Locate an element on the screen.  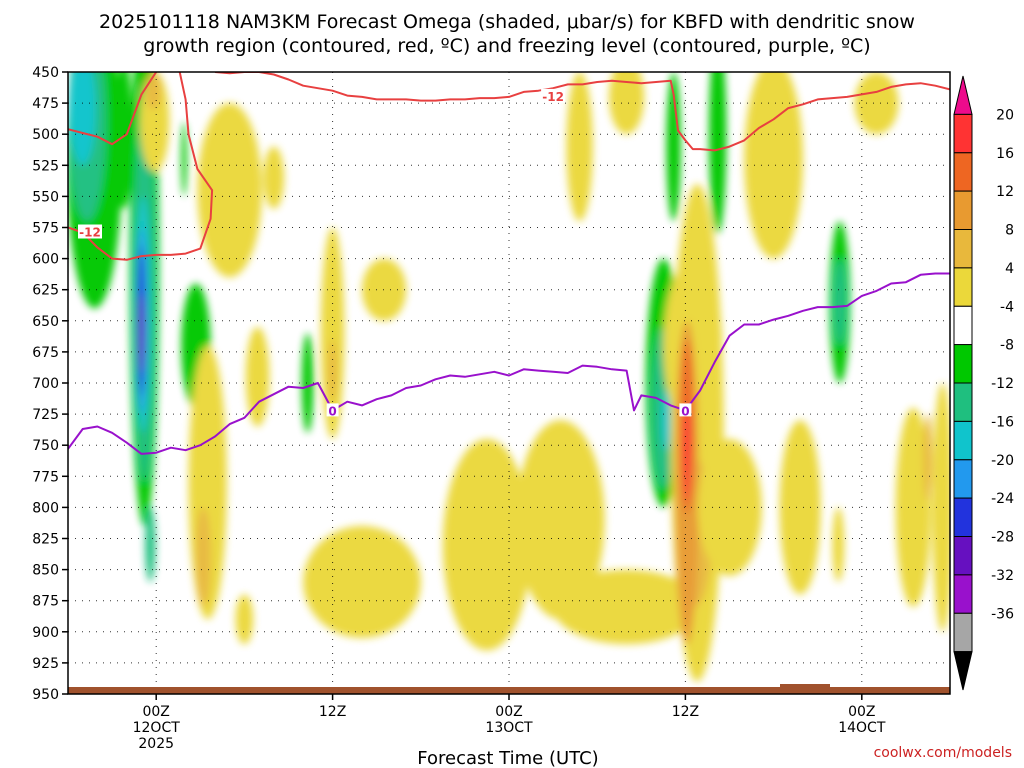
colorbar-label: -36 is located at coordinates (1002, 614).